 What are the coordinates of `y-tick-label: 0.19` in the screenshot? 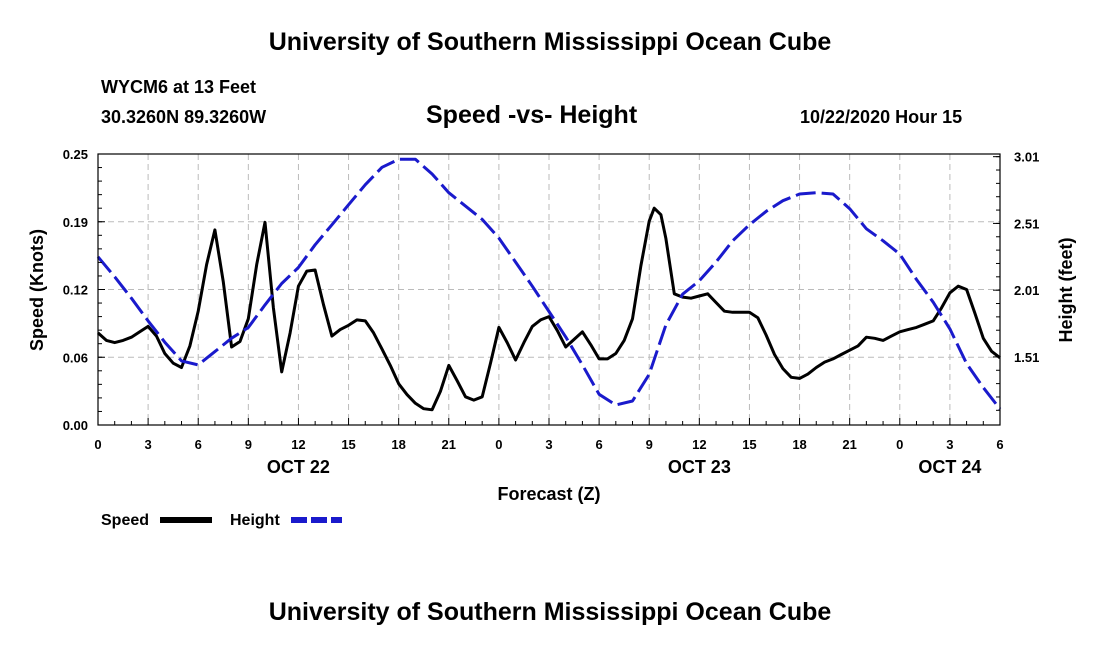 It's located at (75, 222).